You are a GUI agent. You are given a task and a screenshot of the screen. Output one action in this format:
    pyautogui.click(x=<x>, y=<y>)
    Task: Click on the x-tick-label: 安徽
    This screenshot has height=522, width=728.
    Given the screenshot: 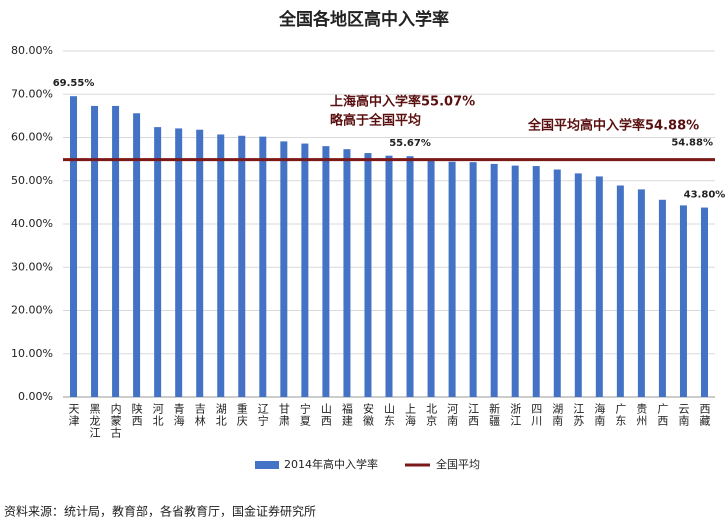 What is the action you would take?
    pyautogui.click(x=367, y=414)
    